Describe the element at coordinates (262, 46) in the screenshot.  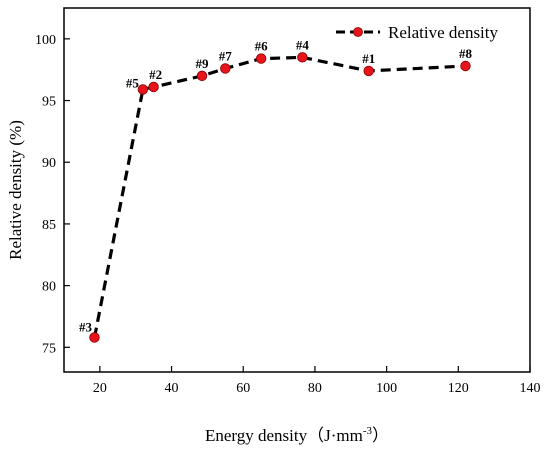
I see `data-point-label: #6` at that location.